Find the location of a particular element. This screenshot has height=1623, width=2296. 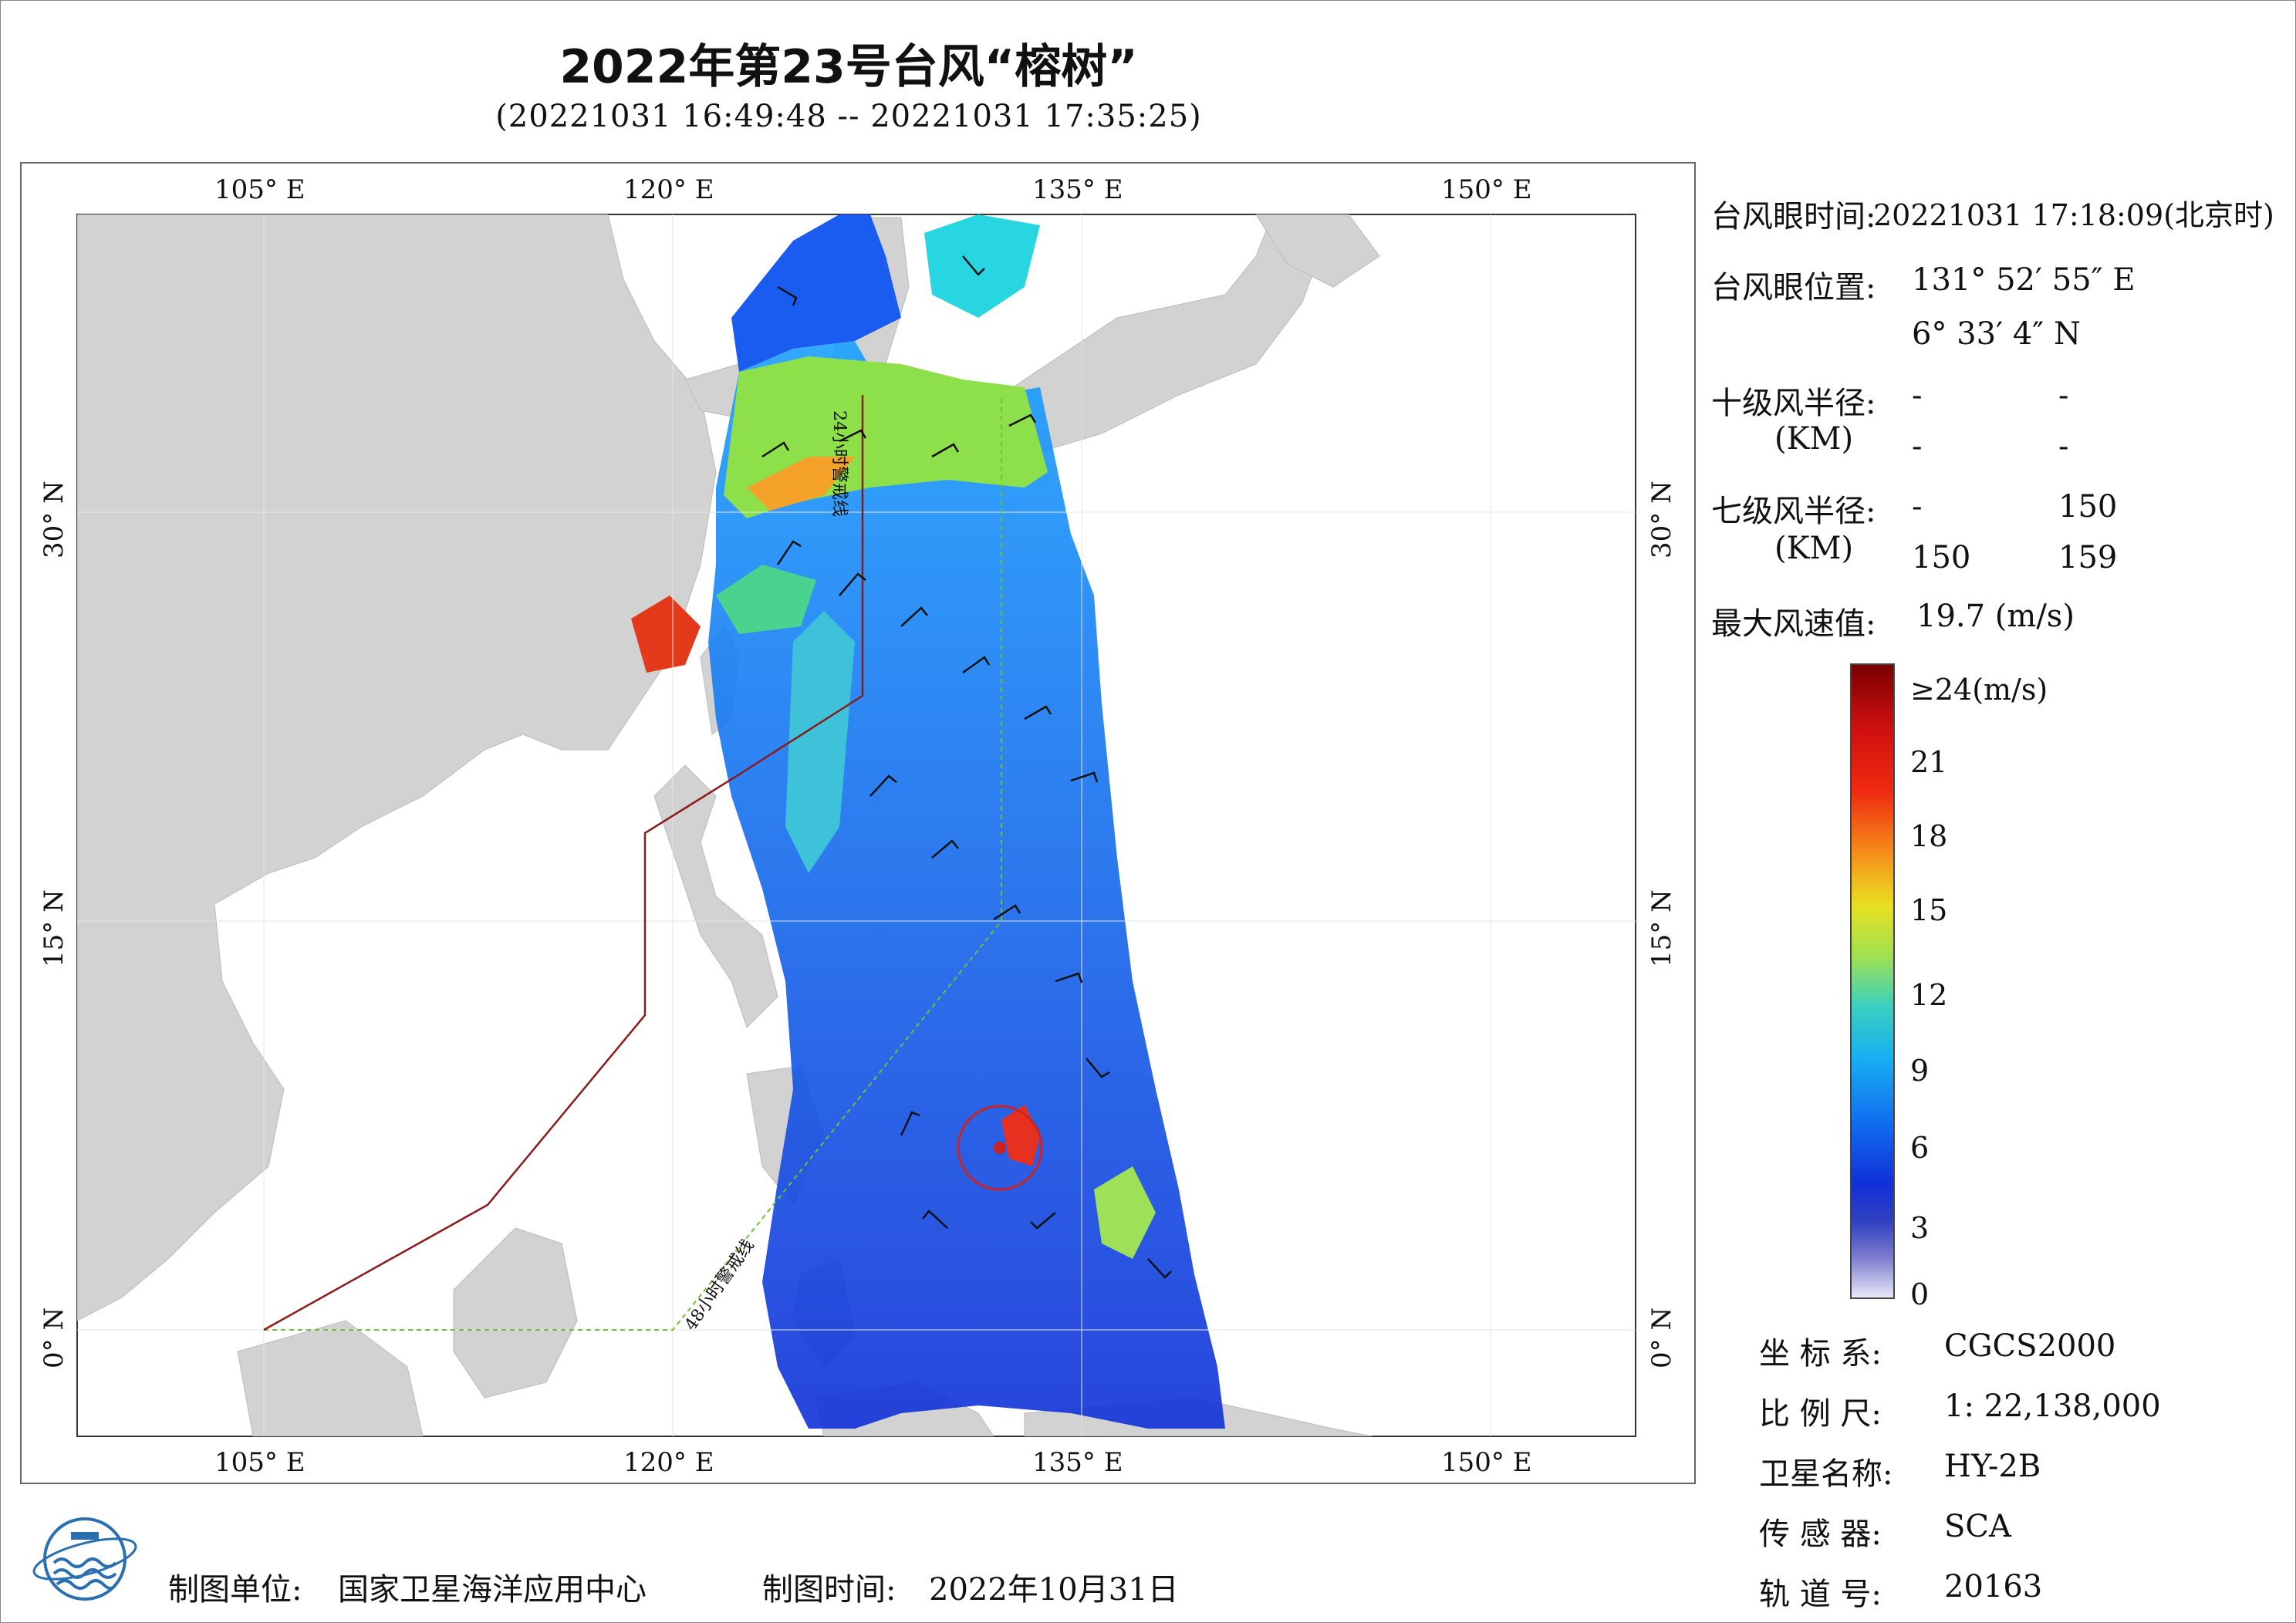

r10-value-sw: - is located at coordinates (1917, 446).